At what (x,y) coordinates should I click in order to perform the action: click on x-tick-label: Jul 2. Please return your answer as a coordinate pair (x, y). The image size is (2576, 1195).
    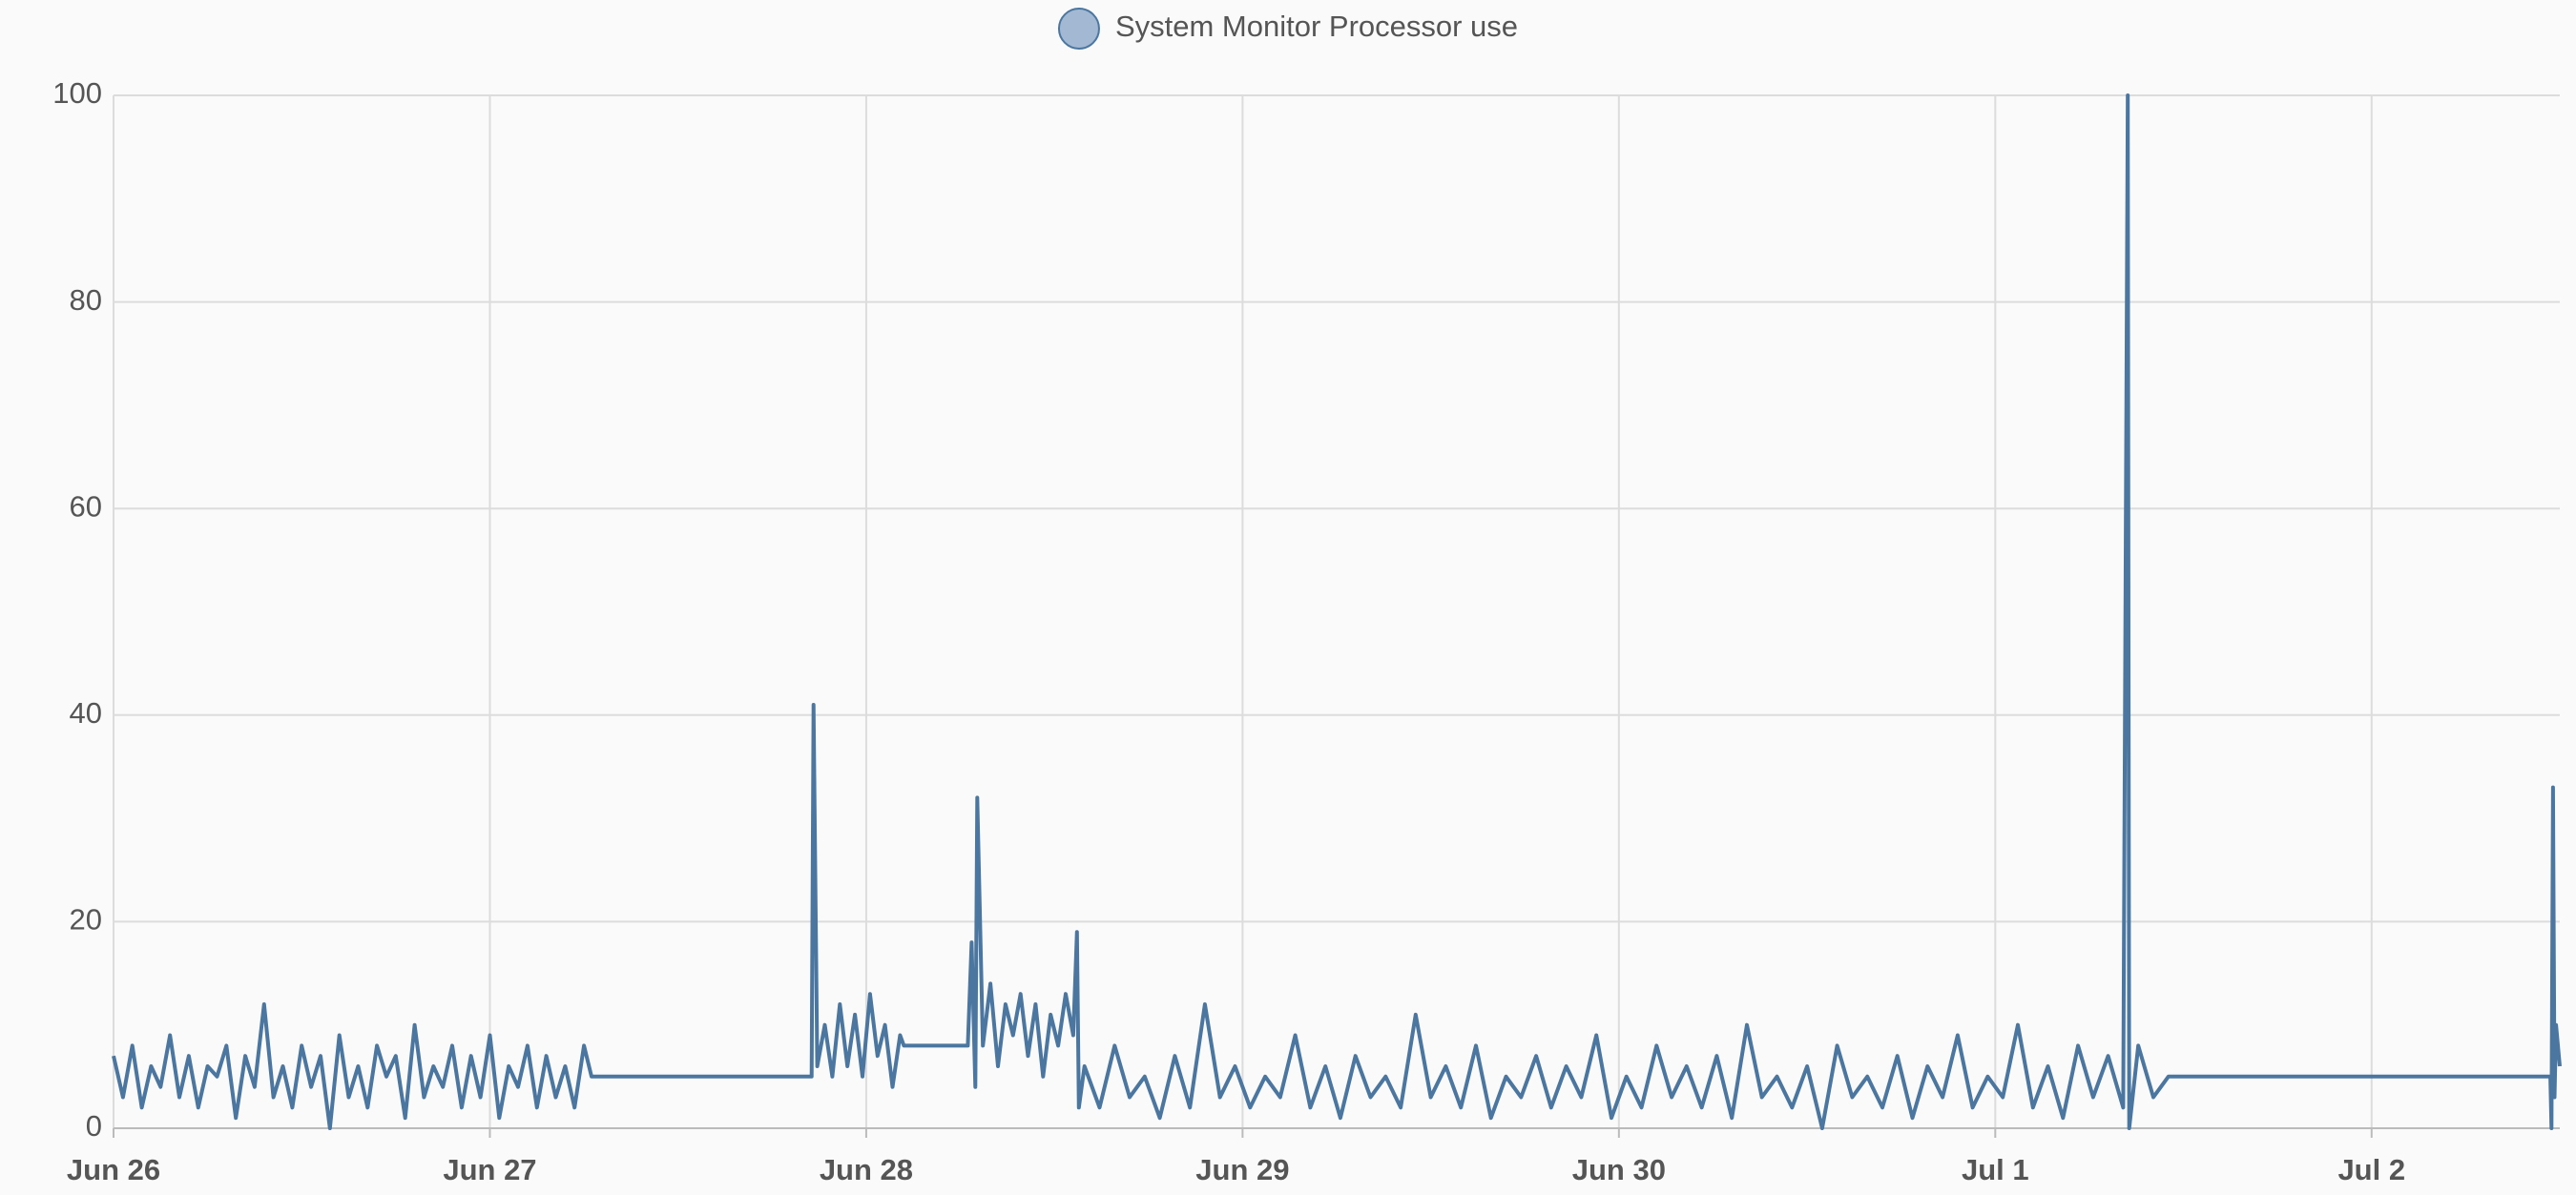
    Looking at the image, I should click on (2371, 1170).